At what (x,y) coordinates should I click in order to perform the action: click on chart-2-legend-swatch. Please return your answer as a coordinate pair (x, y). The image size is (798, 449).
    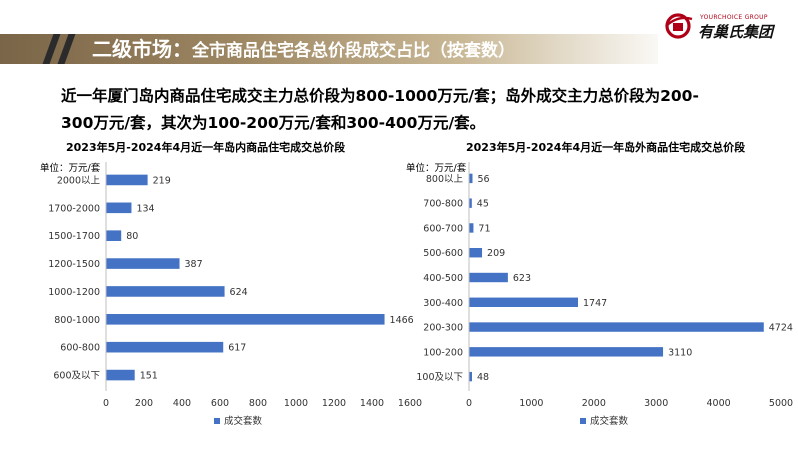
    Looking at the image, I should click on (583, 421).